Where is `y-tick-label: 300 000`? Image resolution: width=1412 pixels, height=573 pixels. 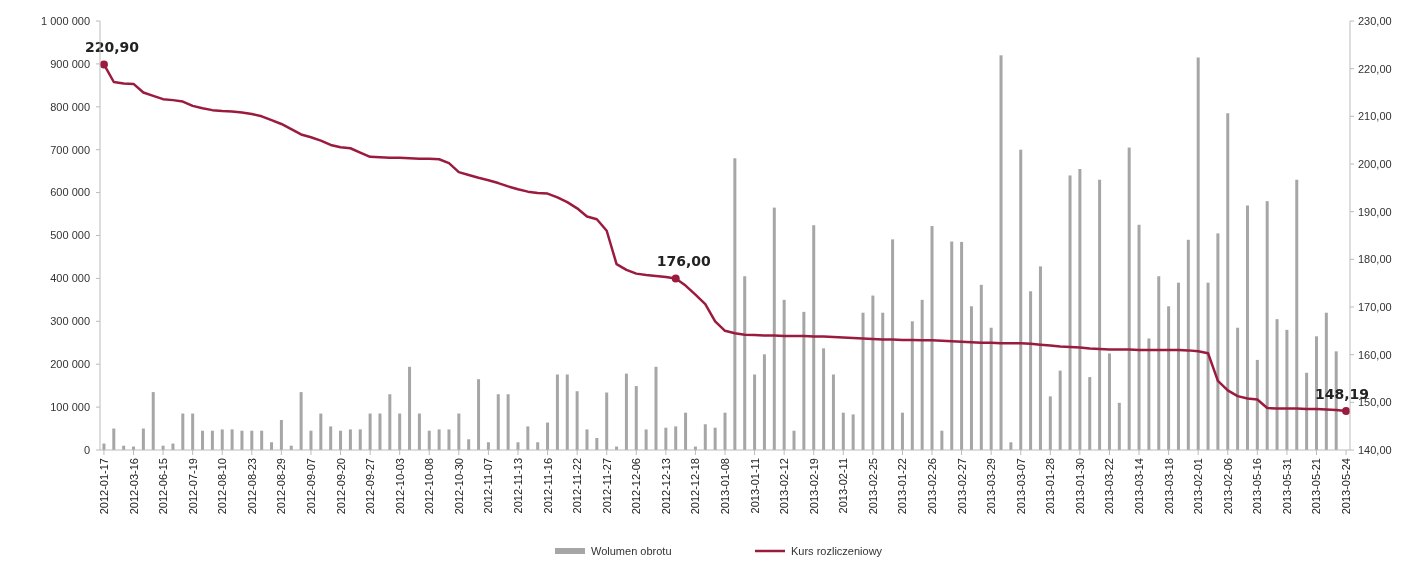
y-tick-label: 300 000 is located at coordinates (70, 321).